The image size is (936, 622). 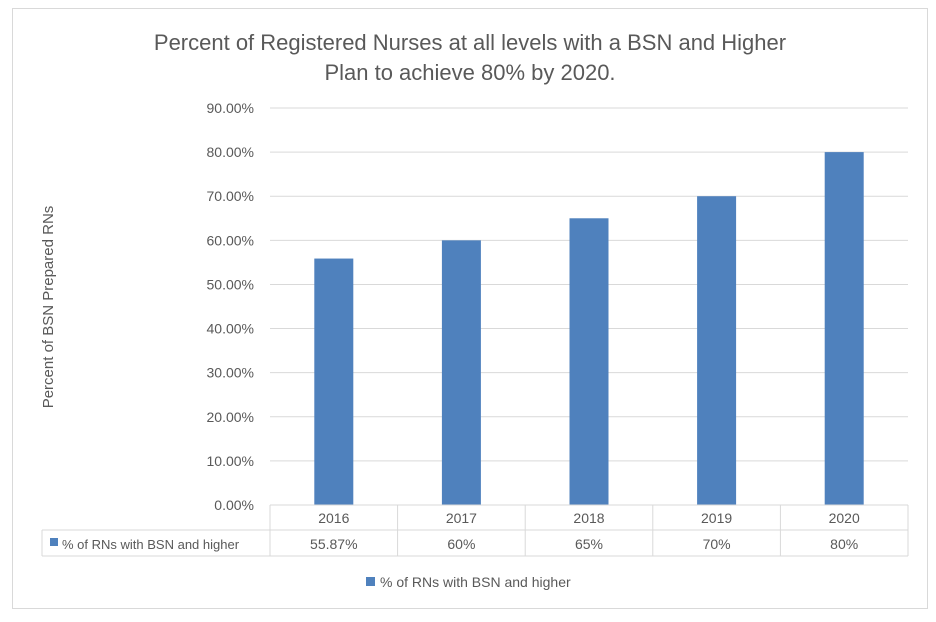 What do you see at coordinates (230, 461) in the screenshot?
I see `y-tick-label: 10.00%` at bounding box center [230, 461].